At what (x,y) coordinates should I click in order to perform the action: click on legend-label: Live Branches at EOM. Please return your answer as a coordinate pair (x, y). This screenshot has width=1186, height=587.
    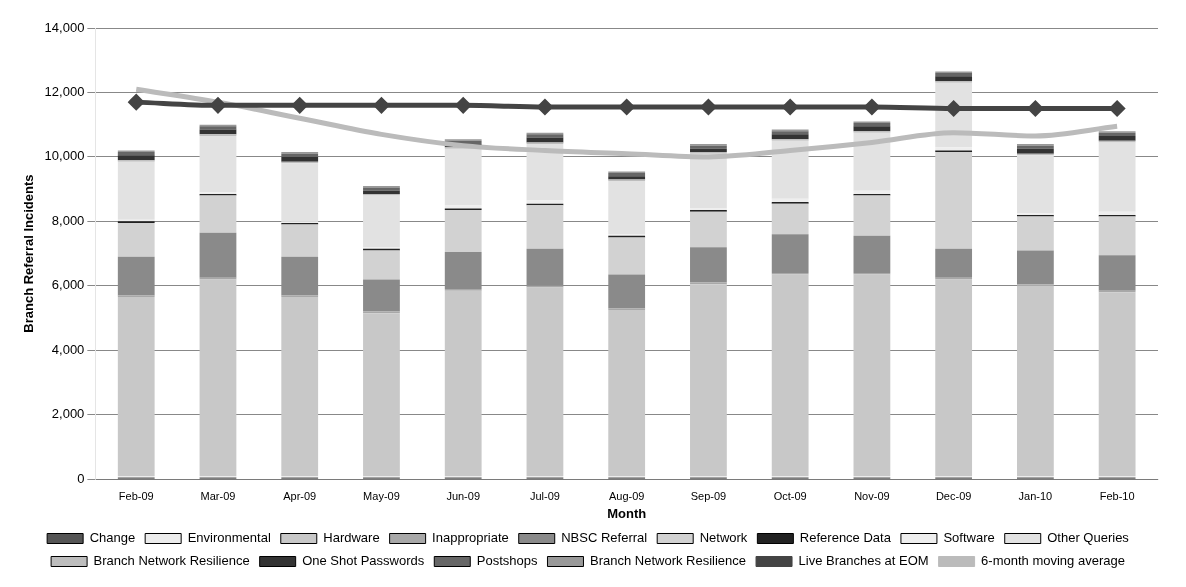
    Looking at the image, I should click on (863, 561).